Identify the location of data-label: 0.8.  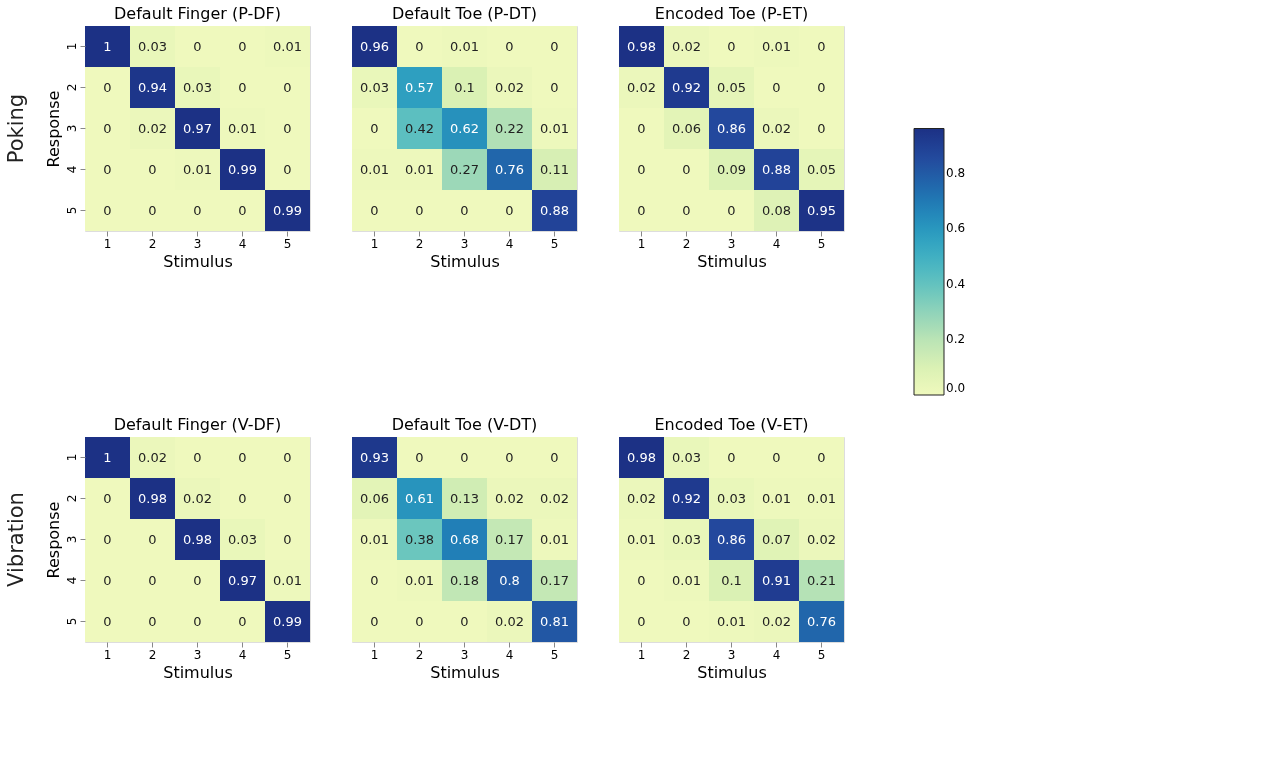
(509, 580).